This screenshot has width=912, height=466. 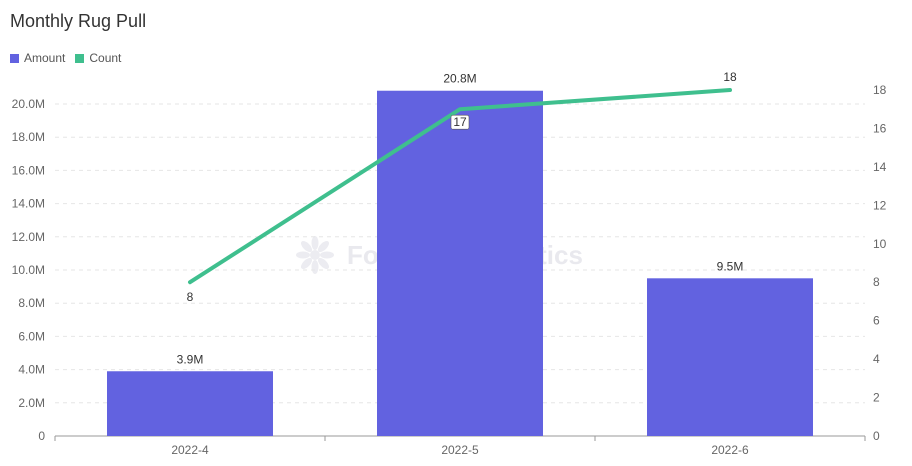 I want to click on y-left-tick-label: 20.0M, so click(x=28, y=104).